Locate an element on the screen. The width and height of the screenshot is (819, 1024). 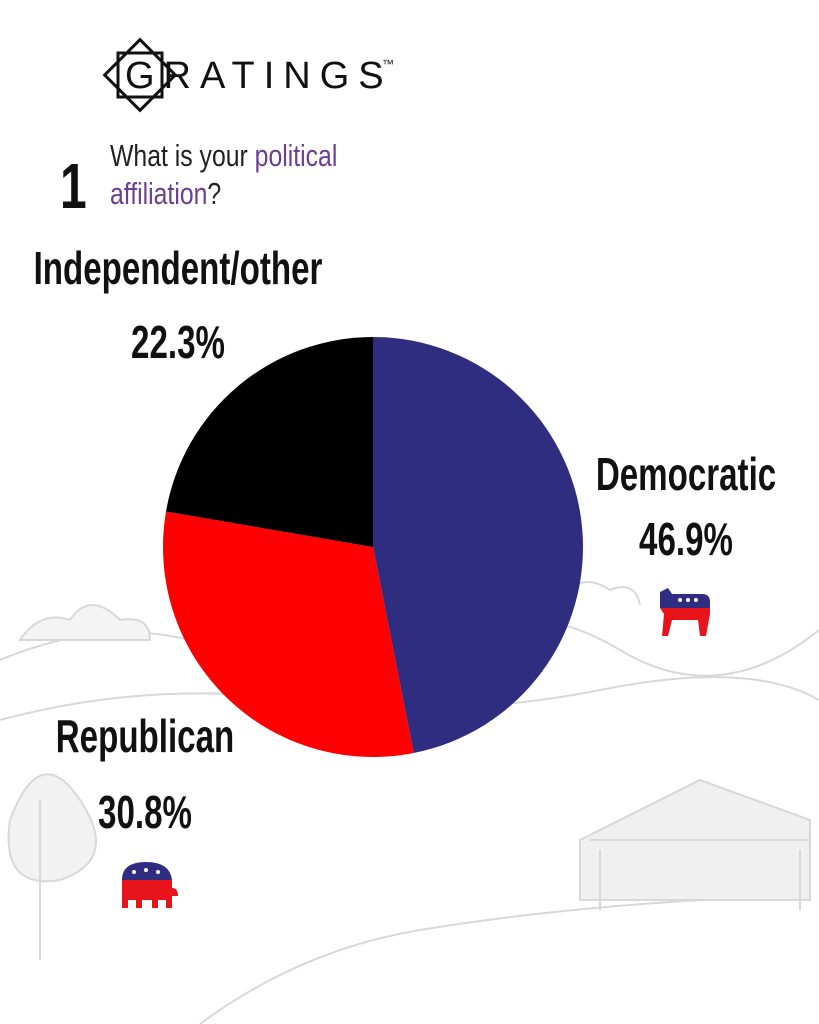
slice-value-label: 30.8% is located at coordinates (145, 813).